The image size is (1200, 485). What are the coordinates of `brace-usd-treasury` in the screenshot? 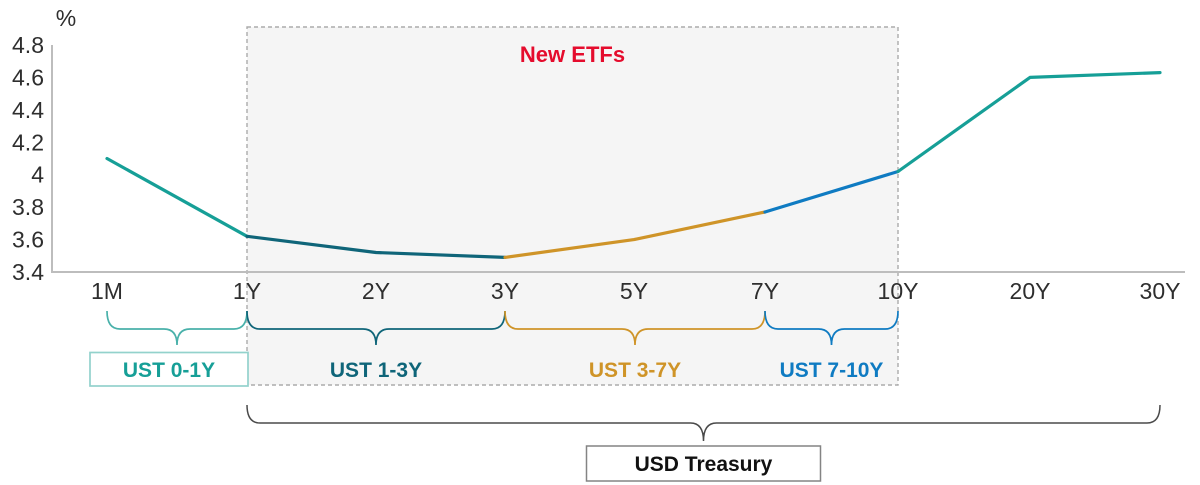 It's located at (703, 423).